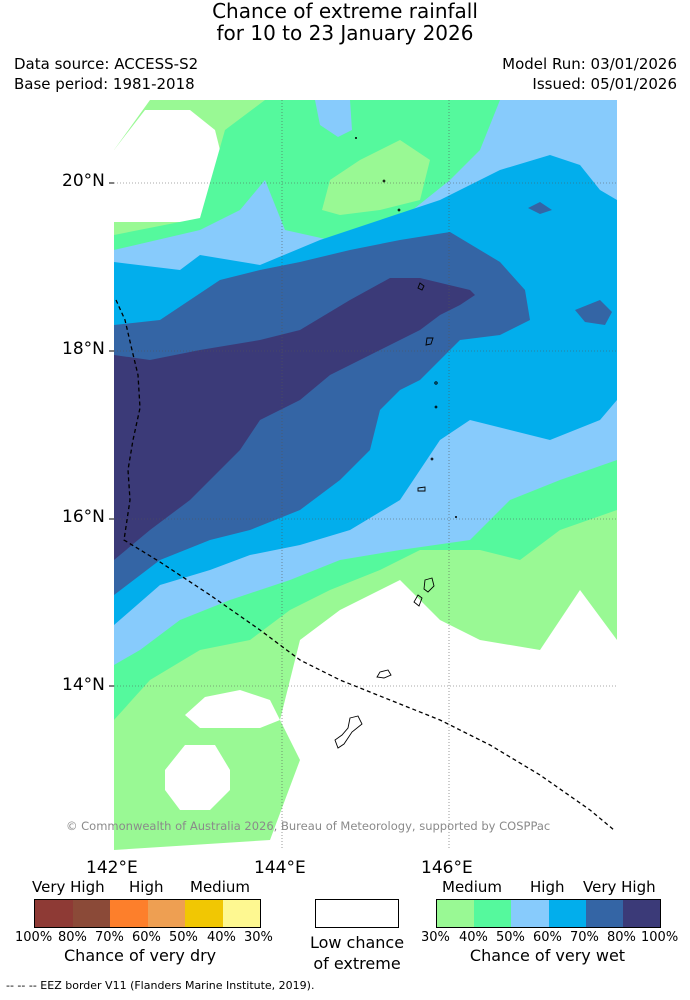  I want to click on lat-tick-20N: 20°N, so click(83, 181).